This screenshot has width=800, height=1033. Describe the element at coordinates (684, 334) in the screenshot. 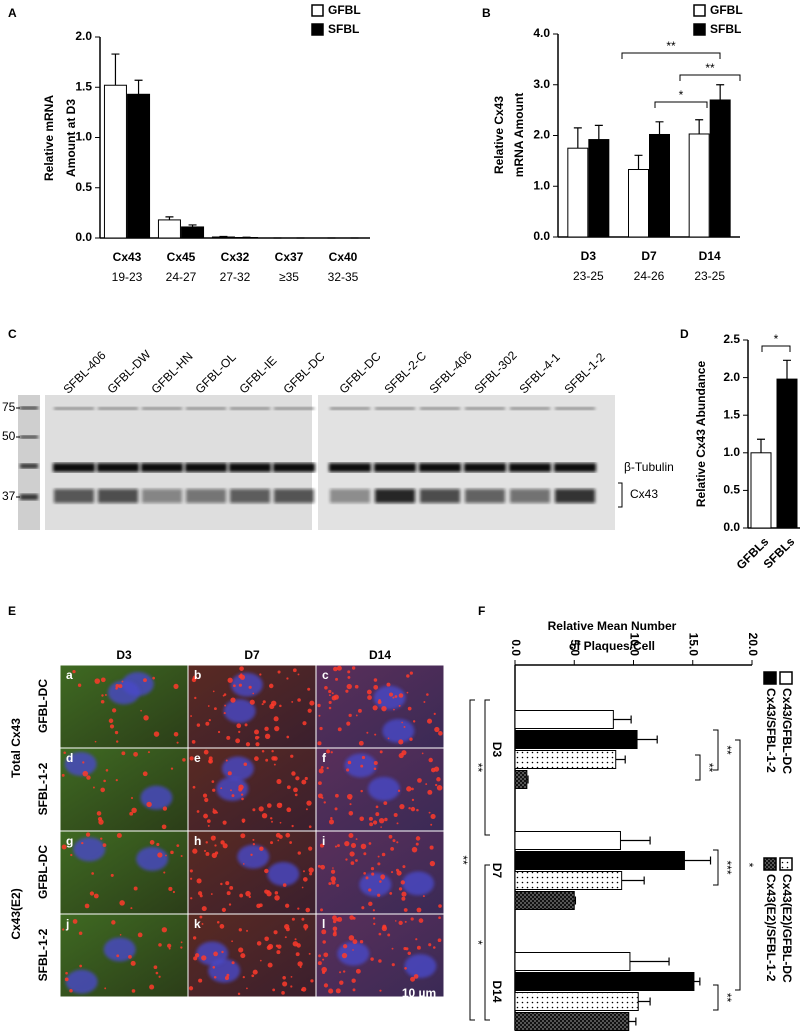

I see `panel-letter: D` at that location.